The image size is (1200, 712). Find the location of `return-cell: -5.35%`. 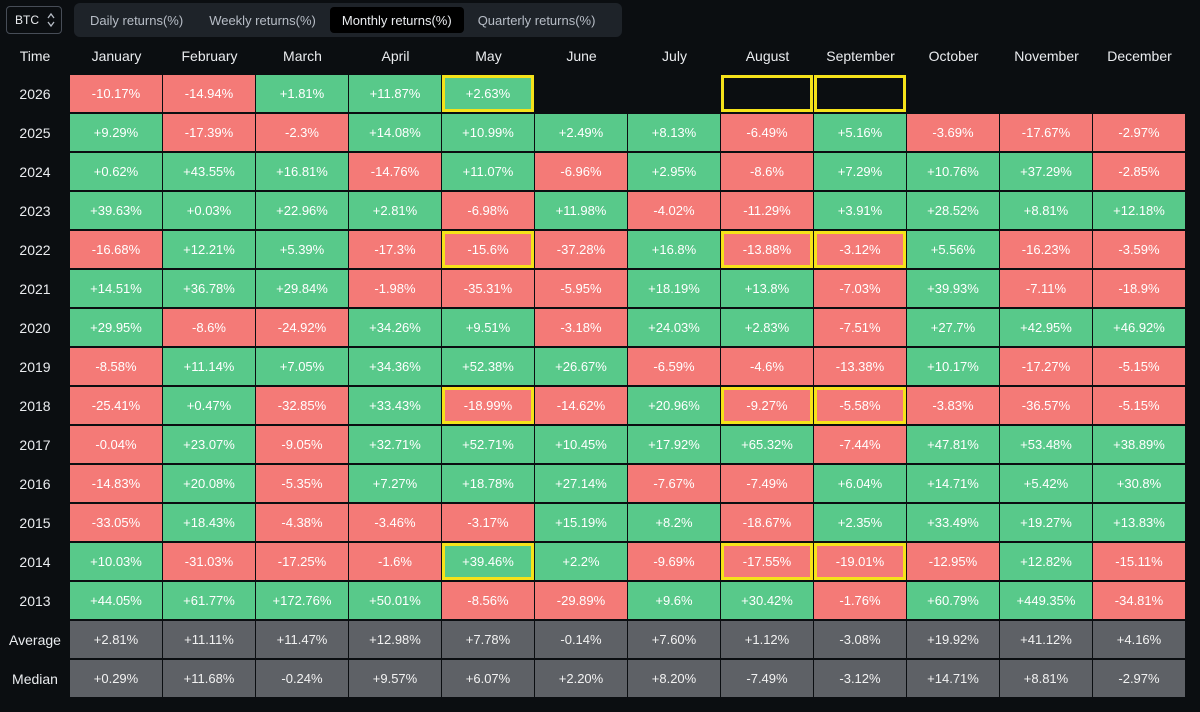

return-cell: -5.35% is located at coordinates (302, 483).